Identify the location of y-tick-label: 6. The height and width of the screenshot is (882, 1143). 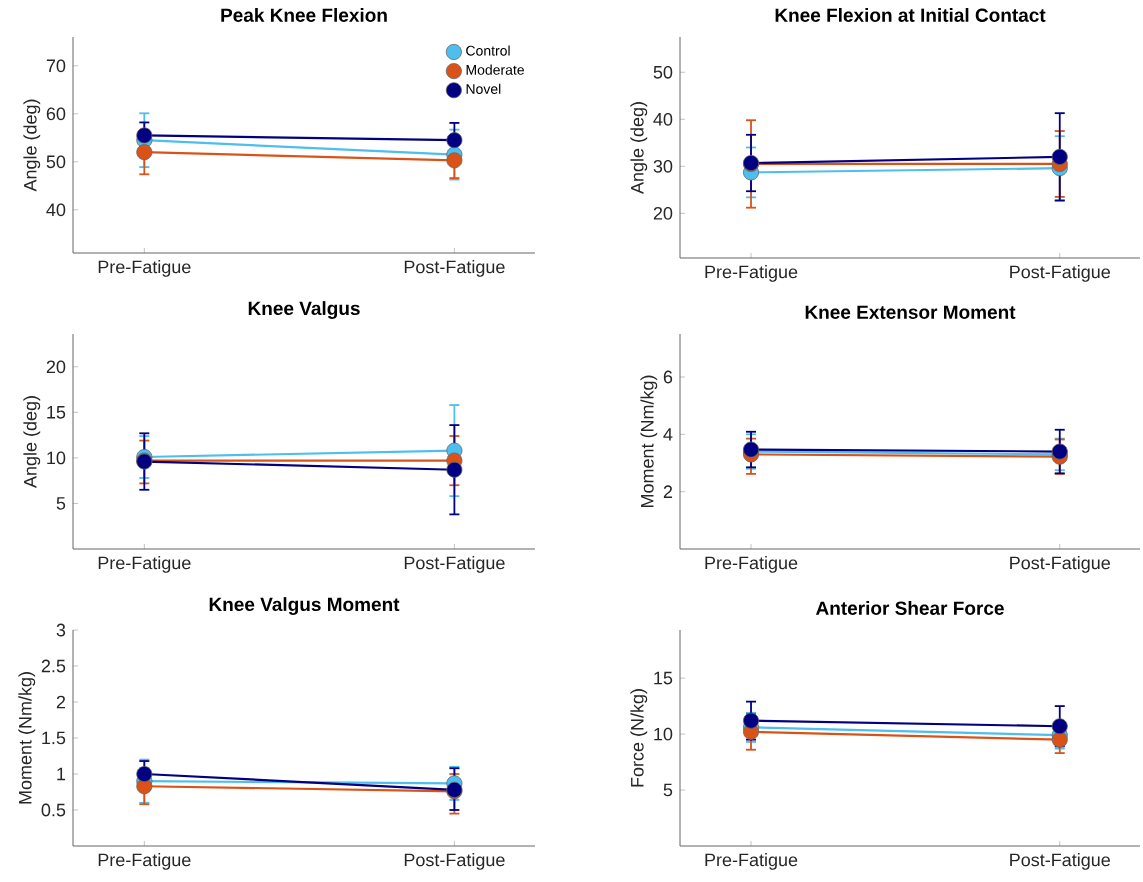
(668, 377).